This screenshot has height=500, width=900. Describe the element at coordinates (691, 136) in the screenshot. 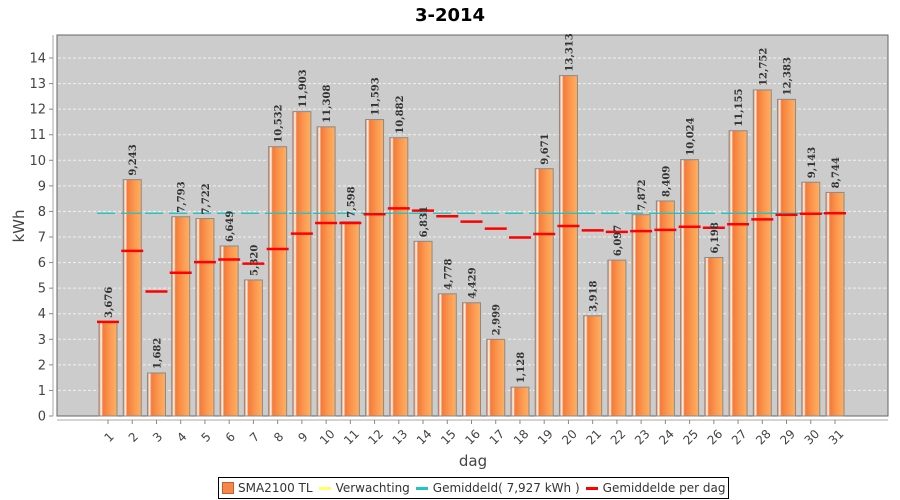

I see `value-label-day-25: 10,024` at that location.